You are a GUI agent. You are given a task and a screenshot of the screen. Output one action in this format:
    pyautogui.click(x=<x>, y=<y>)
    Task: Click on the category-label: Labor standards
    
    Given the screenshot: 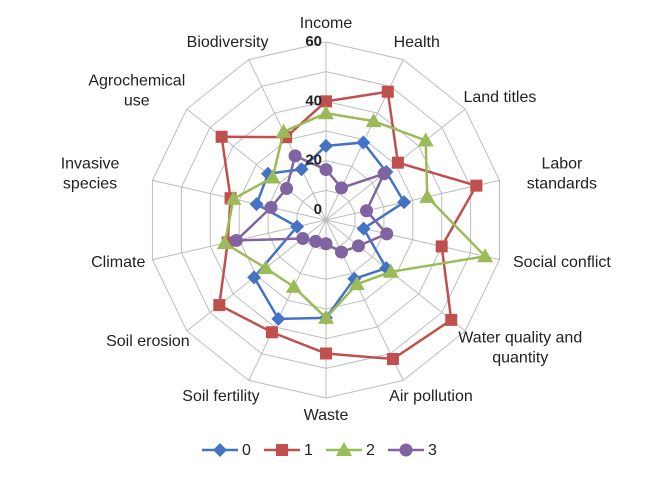 What is the action you would take?
    pyautogui.click(x=562, y=174)
    